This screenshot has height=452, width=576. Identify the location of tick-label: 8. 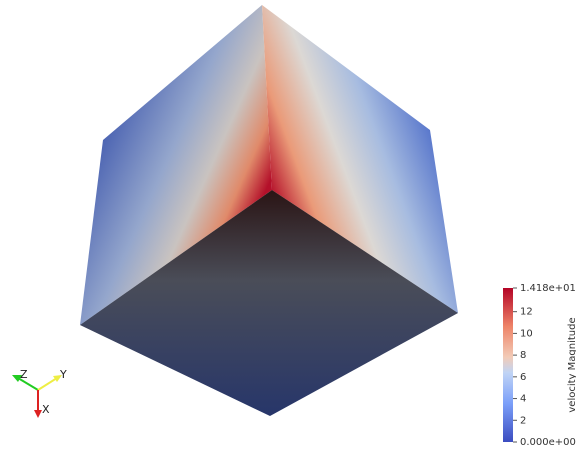
(523, 355).